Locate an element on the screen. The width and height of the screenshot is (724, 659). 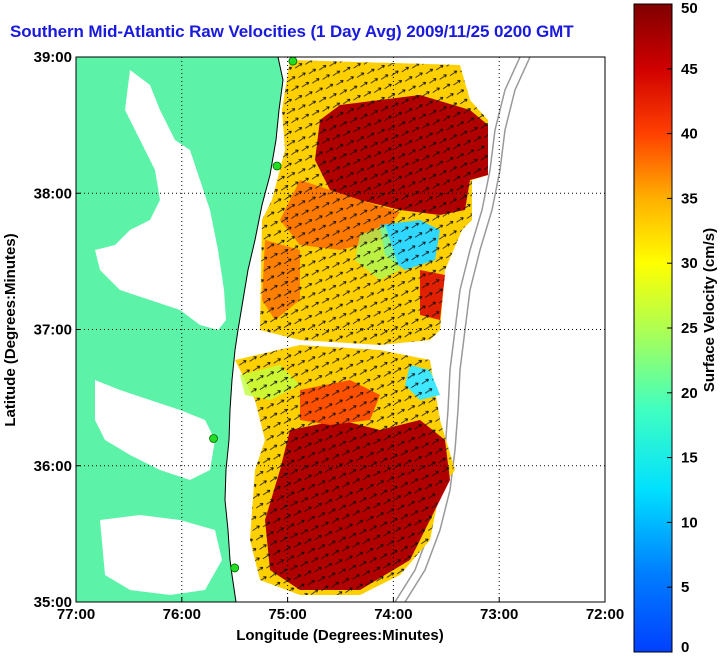
x-tick-label: 76:00 is located at coordinates (182, 614).